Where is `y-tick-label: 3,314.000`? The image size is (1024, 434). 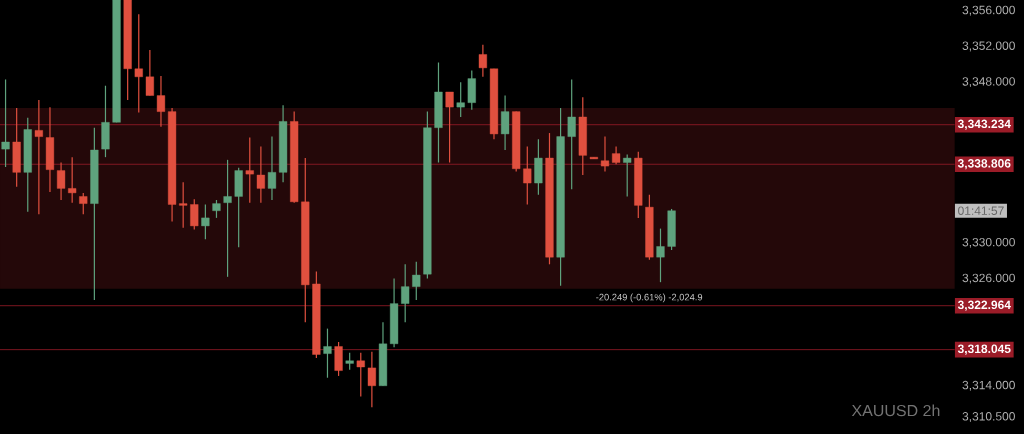 y-tick-label: 3,314.000 is located at coordinates (988, 385).